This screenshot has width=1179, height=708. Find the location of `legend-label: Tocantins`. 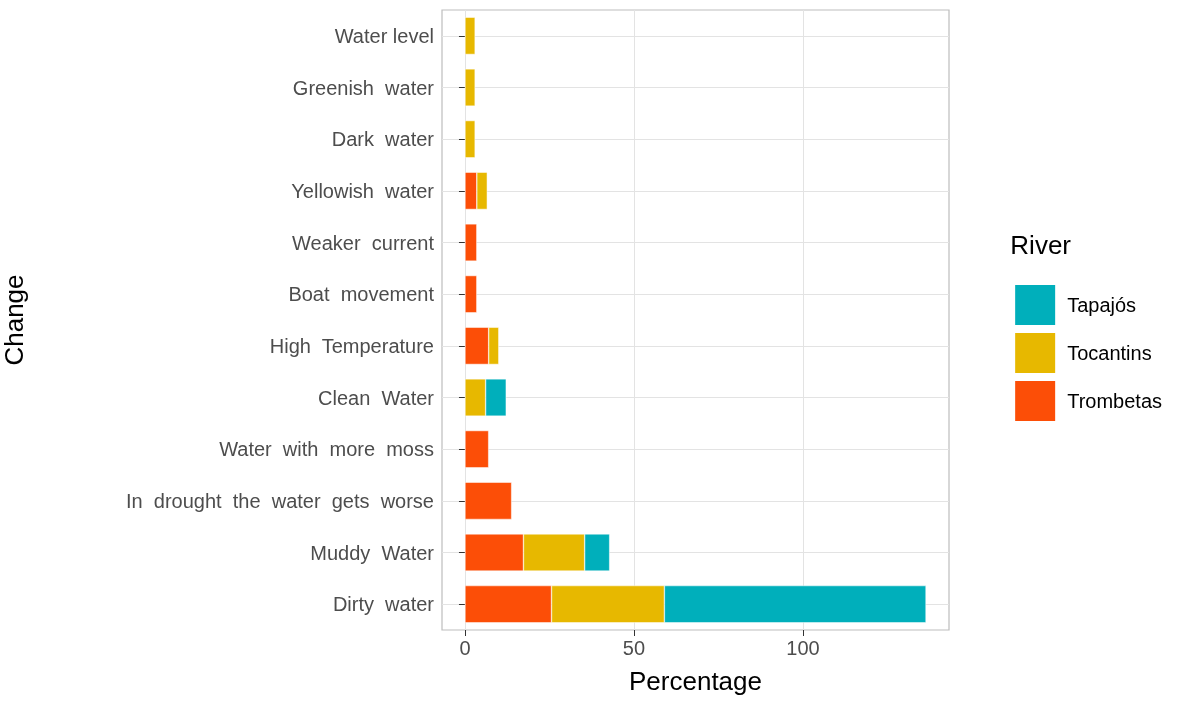

legend-label: Tocantins is located at coordinates (1109, 353).